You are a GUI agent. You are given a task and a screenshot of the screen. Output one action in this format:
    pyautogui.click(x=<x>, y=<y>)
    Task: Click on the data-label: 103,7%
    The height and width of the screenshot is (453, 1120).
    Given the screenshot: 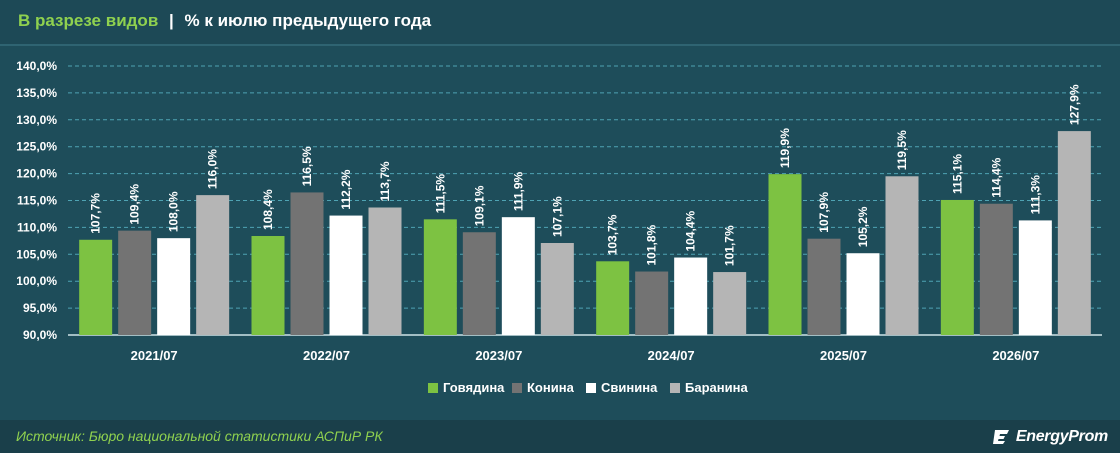 What is the action you would take?
    pyautogui.click(x=613, y=234)
    